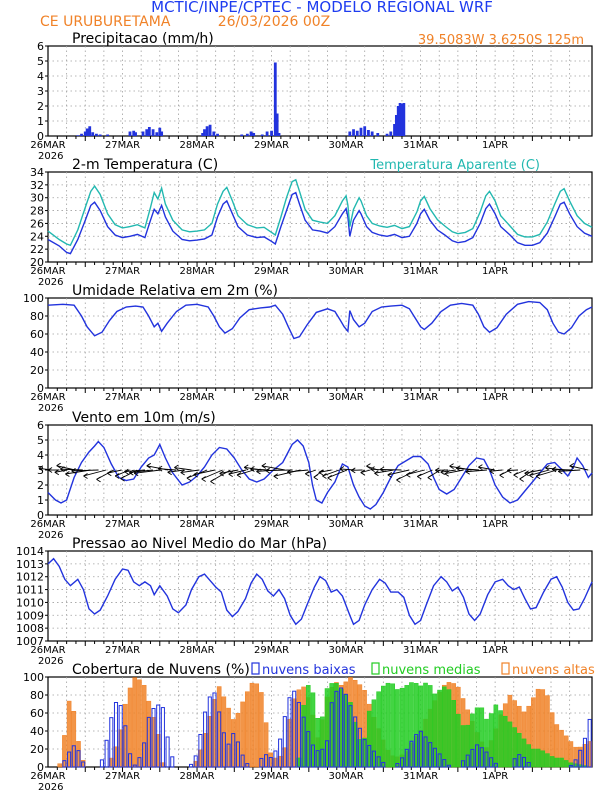 Image resolution: width=612 pixels, height=796 pixels. I want to click on y-tick-label: 2, so click(40, 106).